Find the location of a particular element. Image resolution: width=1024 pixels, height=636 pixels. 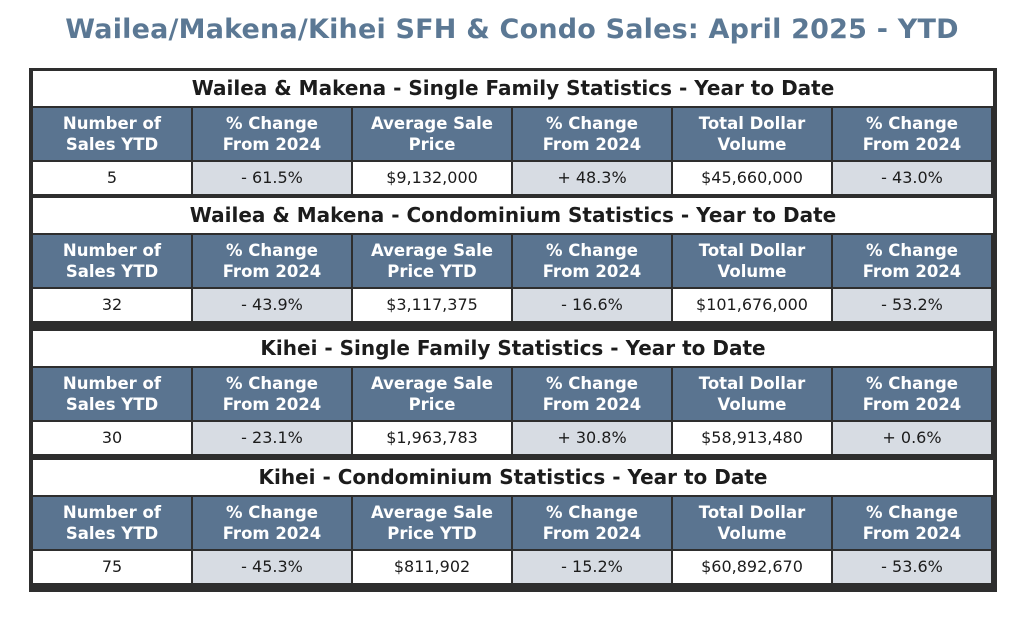

value-cell: 5 is located at coordinates (112, 178).